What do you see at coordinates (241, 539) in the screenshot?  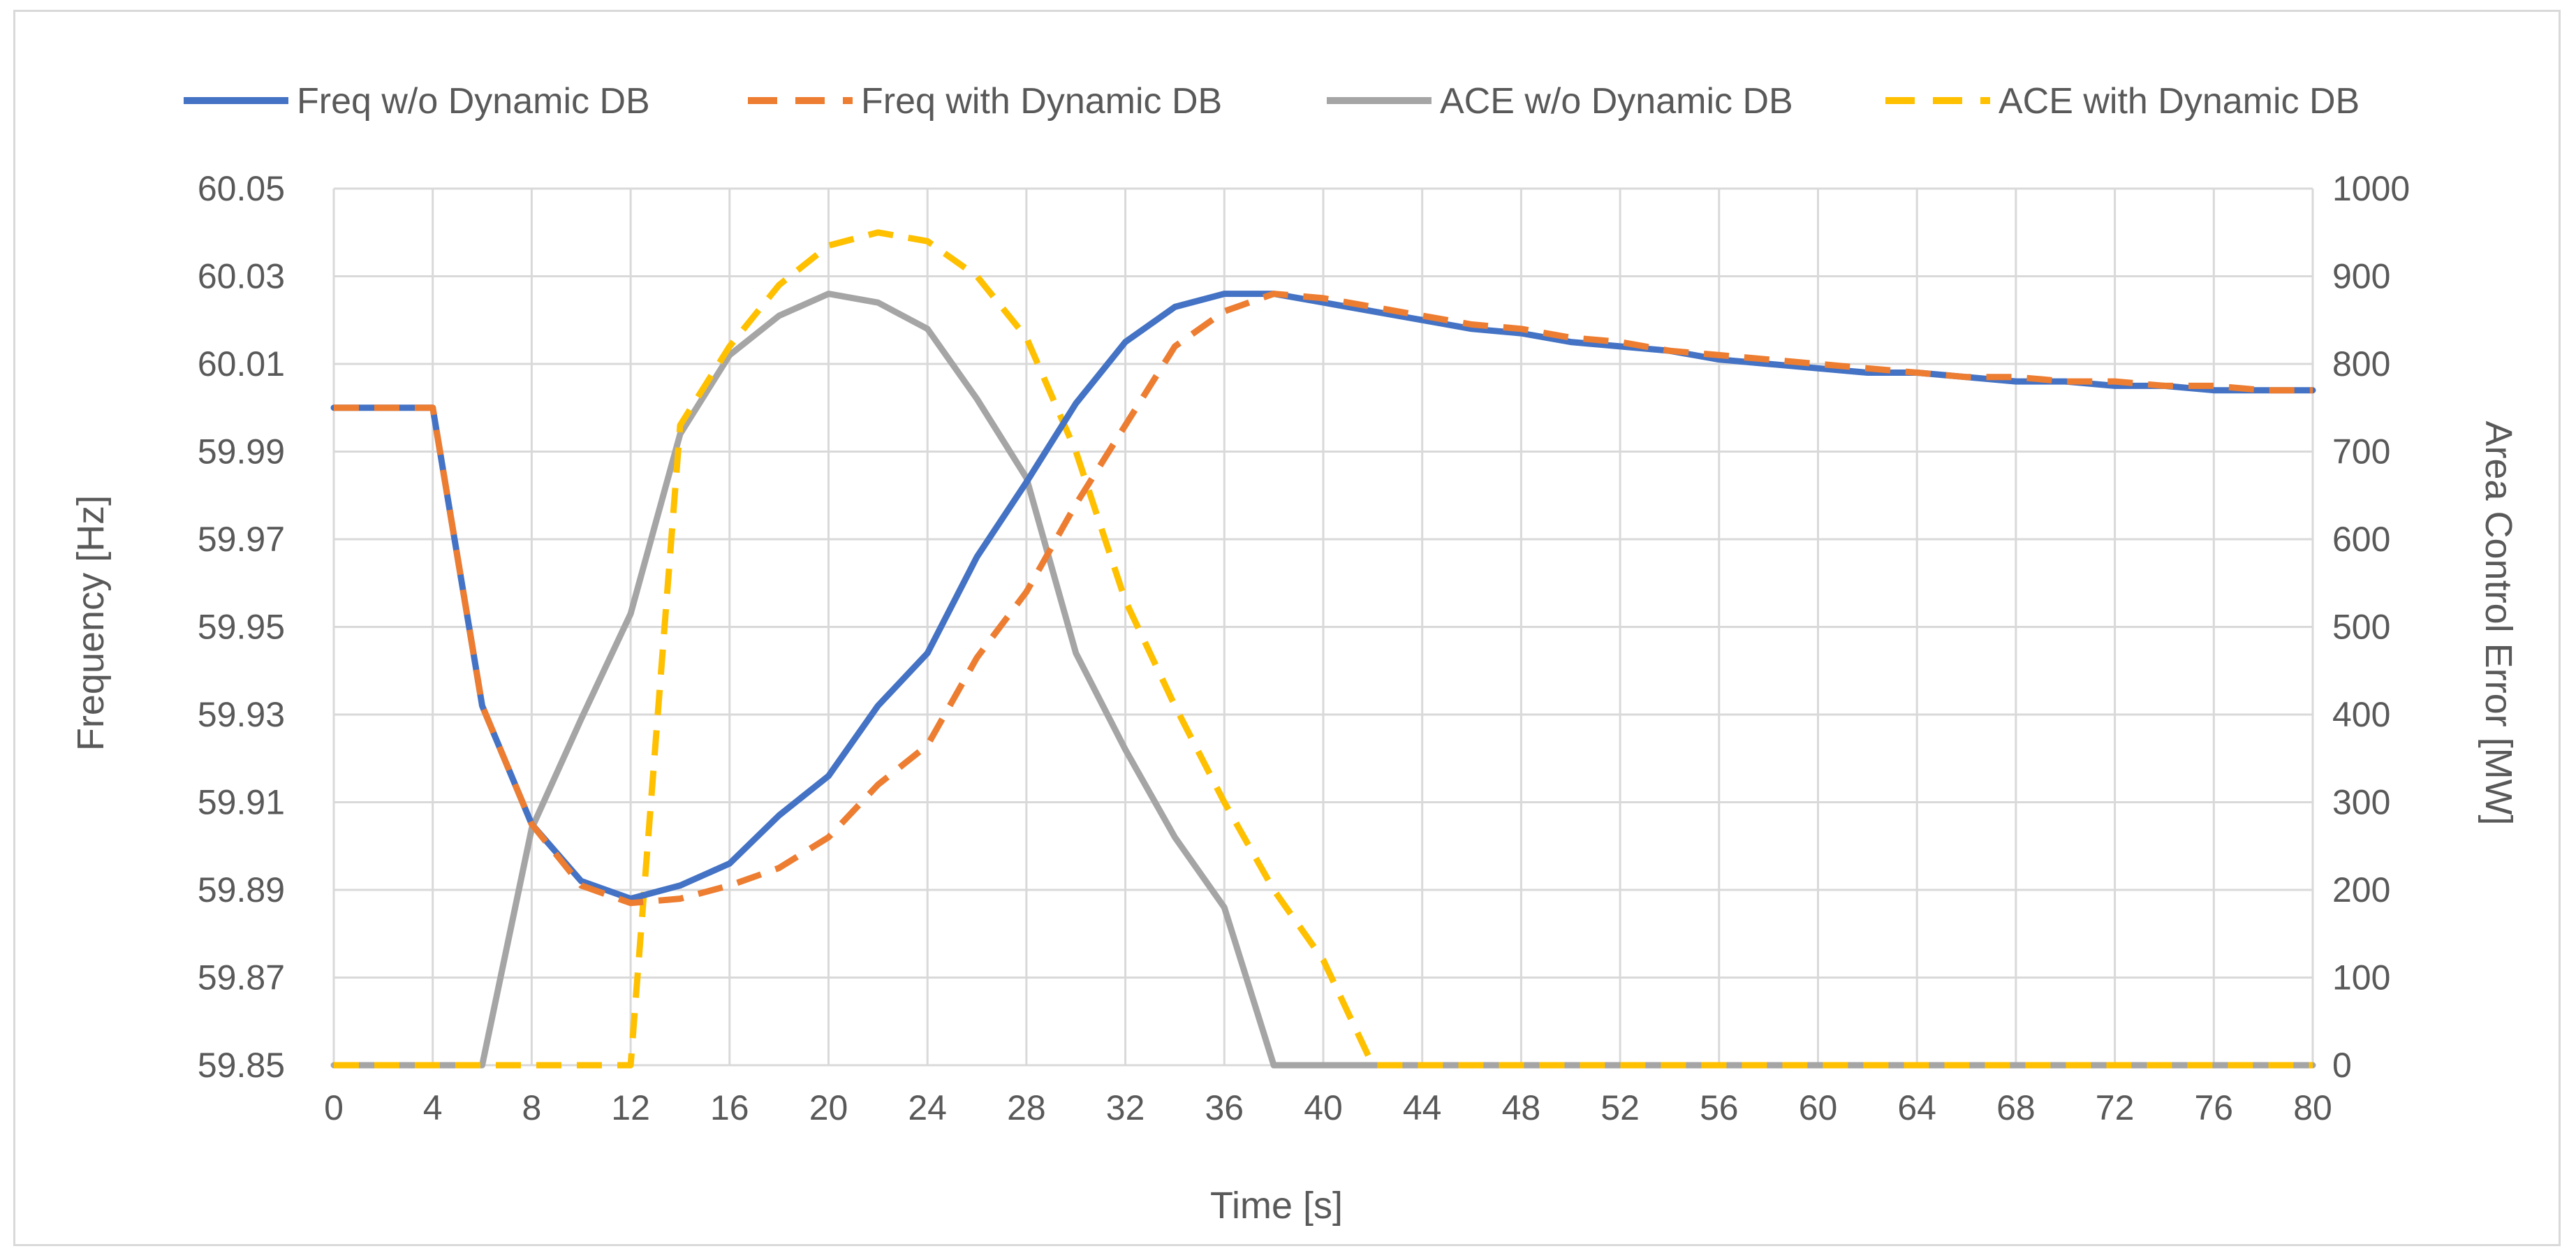 I see `y-tick-label: 59.97` at bounding box center [241, 539].